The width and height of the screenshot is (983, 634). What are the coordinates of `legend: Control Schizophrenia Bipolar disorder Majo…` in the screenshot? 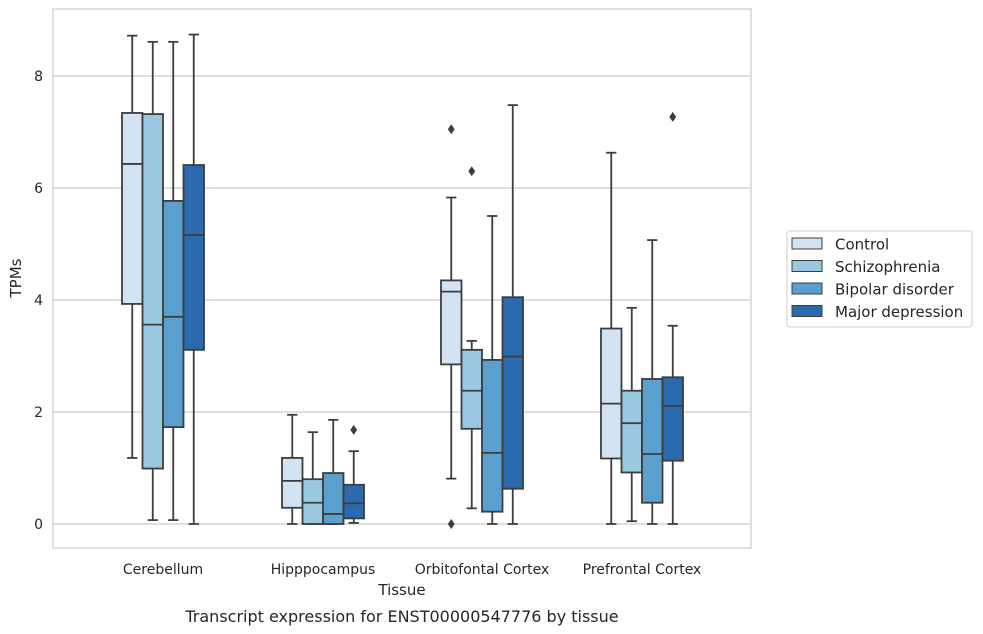 It's located at (879, 279).